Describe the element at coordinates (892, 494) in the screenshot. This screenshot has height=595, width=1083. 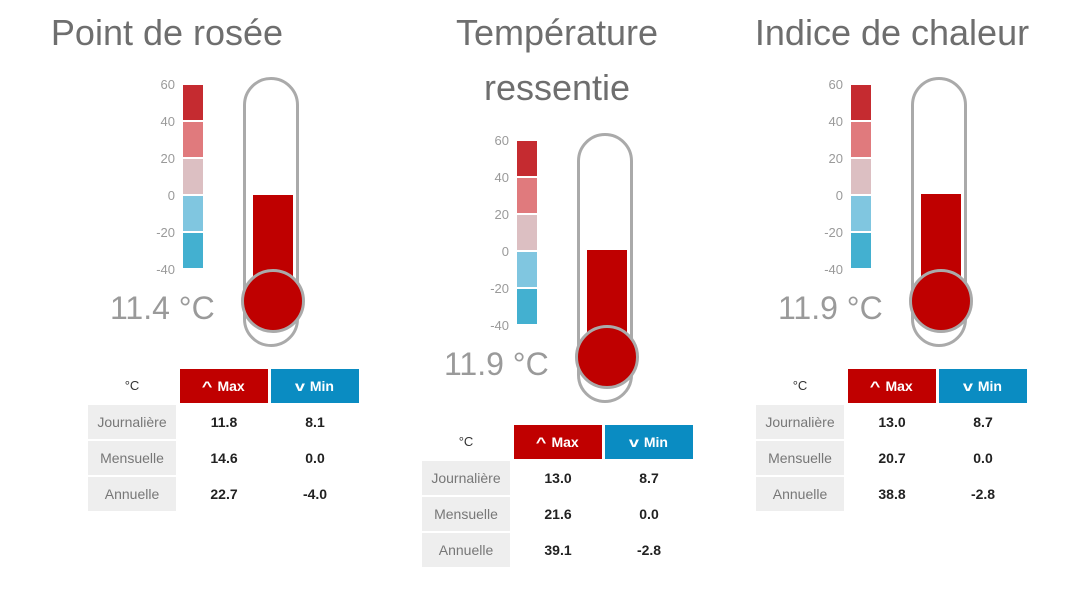
I see `max-value: 38.8` at that location.